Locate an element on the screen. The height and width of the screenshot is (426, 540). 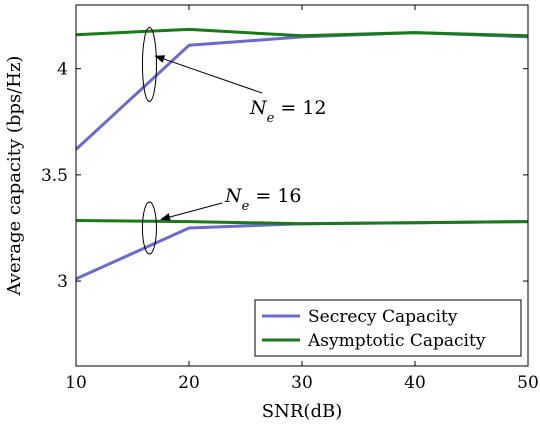
legend: Secrecy Capacity Asymptotic Capacity is located at coordinates (388, 328).